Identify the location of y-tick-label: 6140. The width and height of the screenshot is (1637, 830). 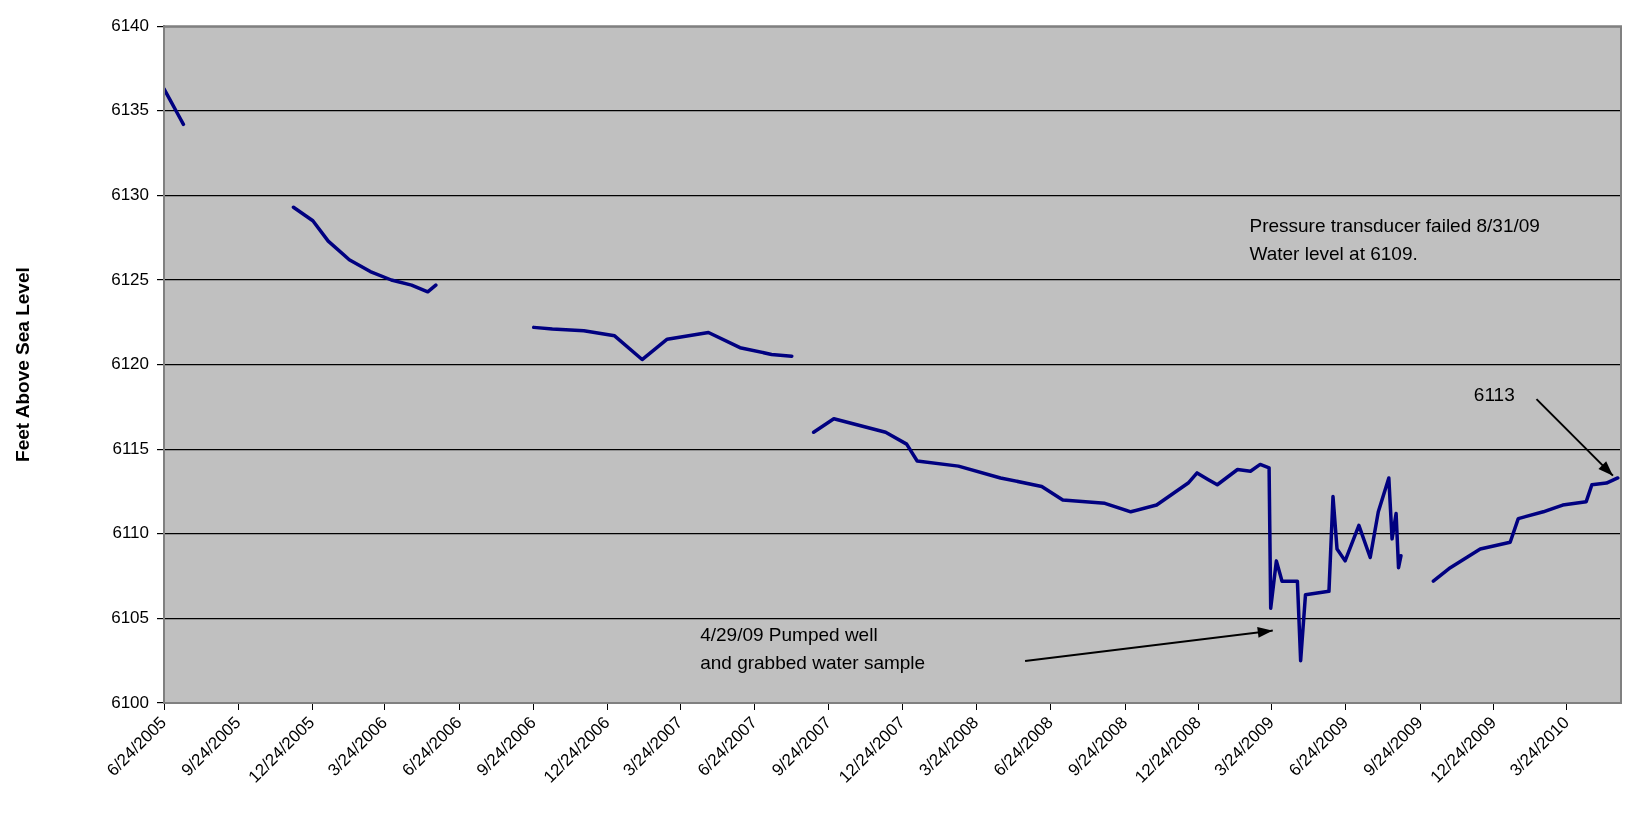
(130, 25).